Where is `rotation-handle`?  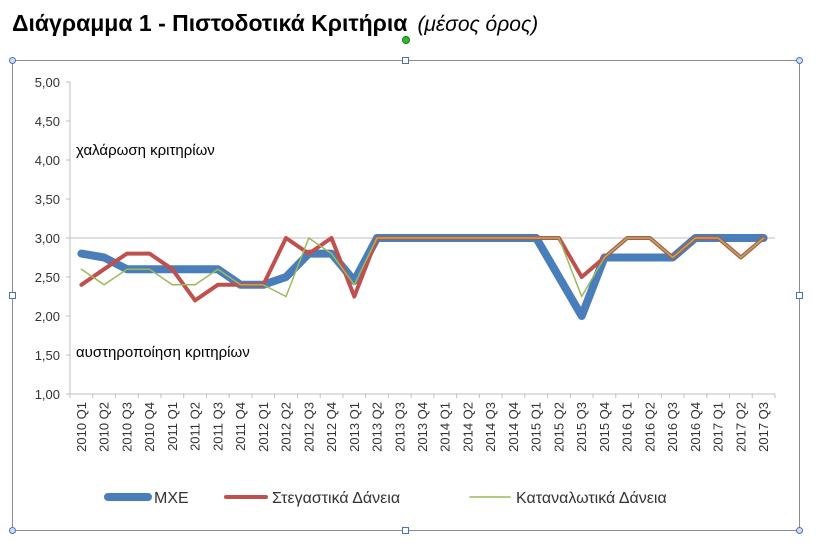 rotation-handle is located at coordinates (406, 40).